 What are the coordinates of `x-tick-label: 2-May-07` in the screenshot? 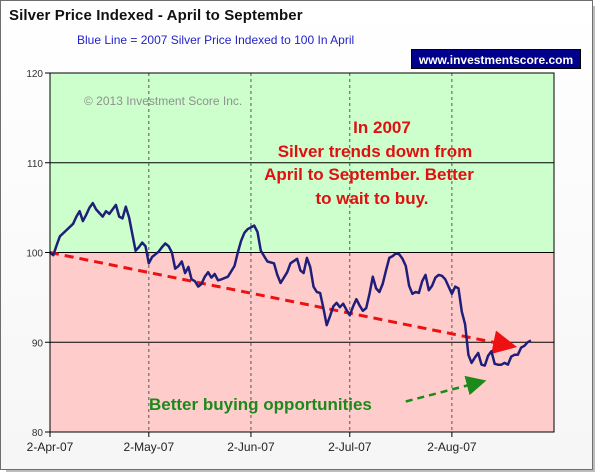 It's located at (148, 447).